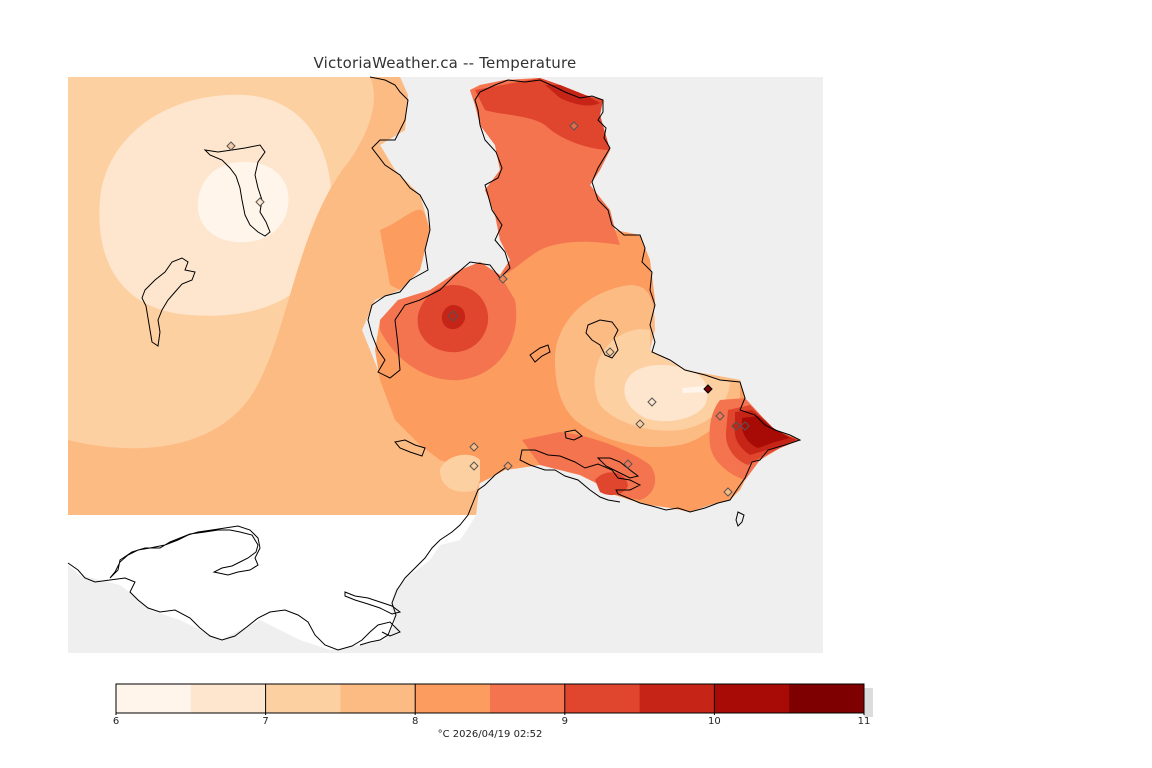 The width and height of the screenshot is (1152, 768). Describe the element at coordinates (740, 519) in the screenshot. I see `island-chatham` at that location.